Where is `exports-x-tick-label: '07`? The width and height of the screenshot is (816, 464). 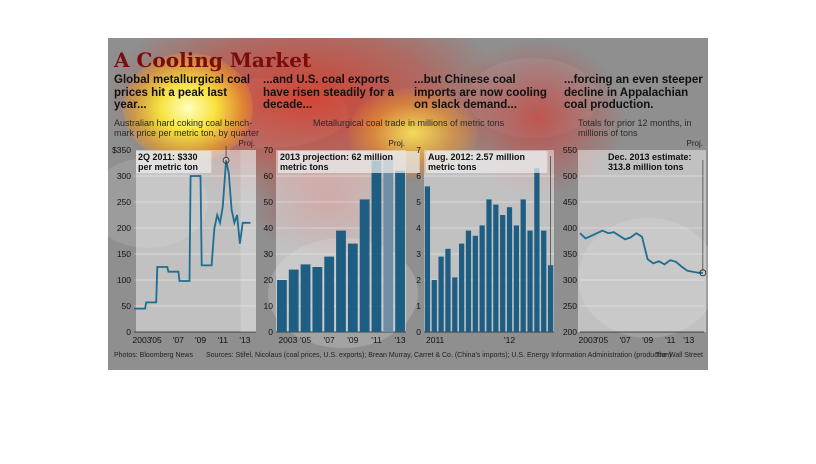
exports-x-tick-label: '07 is located at coordinates (329, 340).